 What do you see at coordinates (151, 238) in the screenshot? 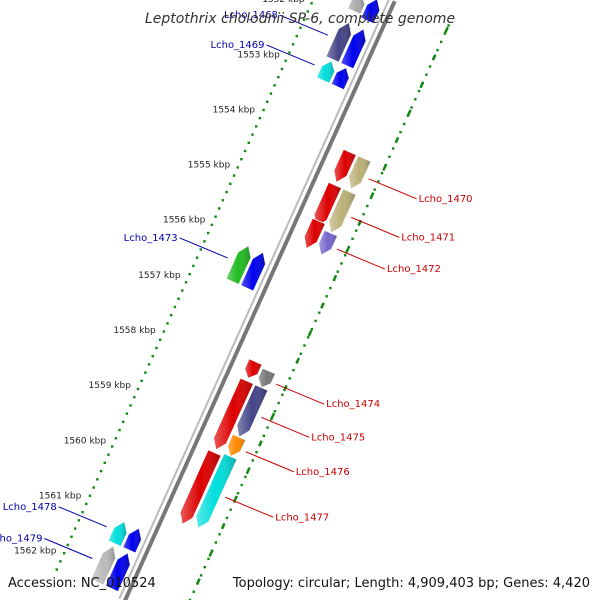
I see `label-lcho1473: Lcho_1473` at bounding box center [151, 238].